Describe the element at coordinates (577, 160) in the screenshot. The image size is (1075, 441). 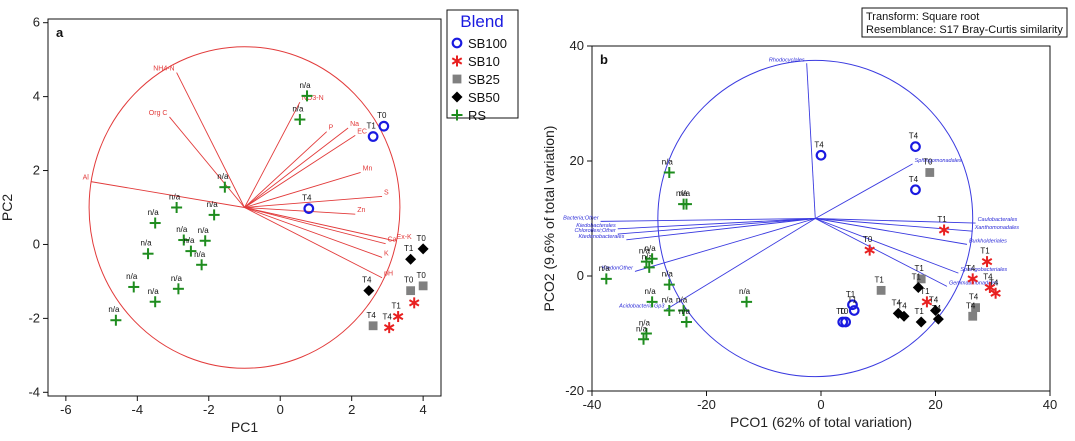
I see `y-tick-label: 20` at that location.